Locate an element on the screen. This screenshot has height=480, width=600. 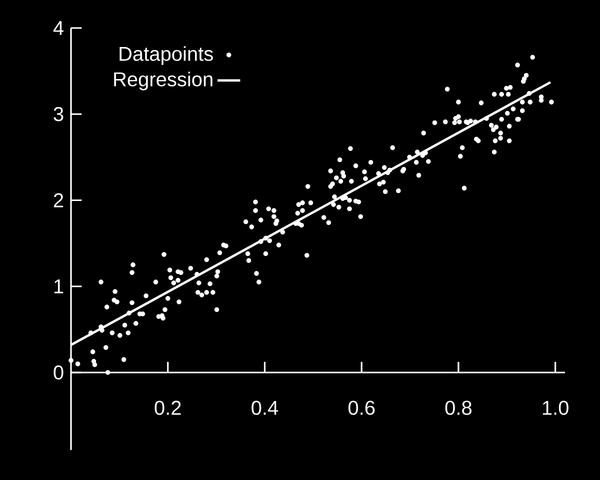
y-tick-label: 1 is located at coordinates (59, 286).